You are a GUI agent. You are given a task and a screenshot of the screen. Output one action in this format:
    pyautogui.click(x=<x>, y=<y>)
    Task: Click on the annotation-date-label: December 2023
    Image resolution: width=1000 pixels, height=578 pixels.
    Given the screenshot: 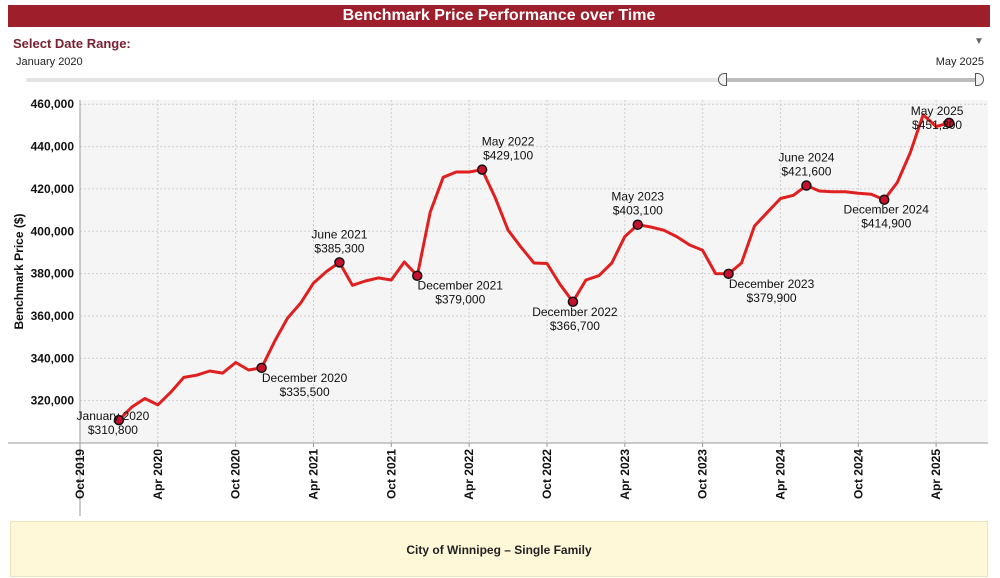 What is the action you would take?
    pyautogui.click(x=772, y=284)
    